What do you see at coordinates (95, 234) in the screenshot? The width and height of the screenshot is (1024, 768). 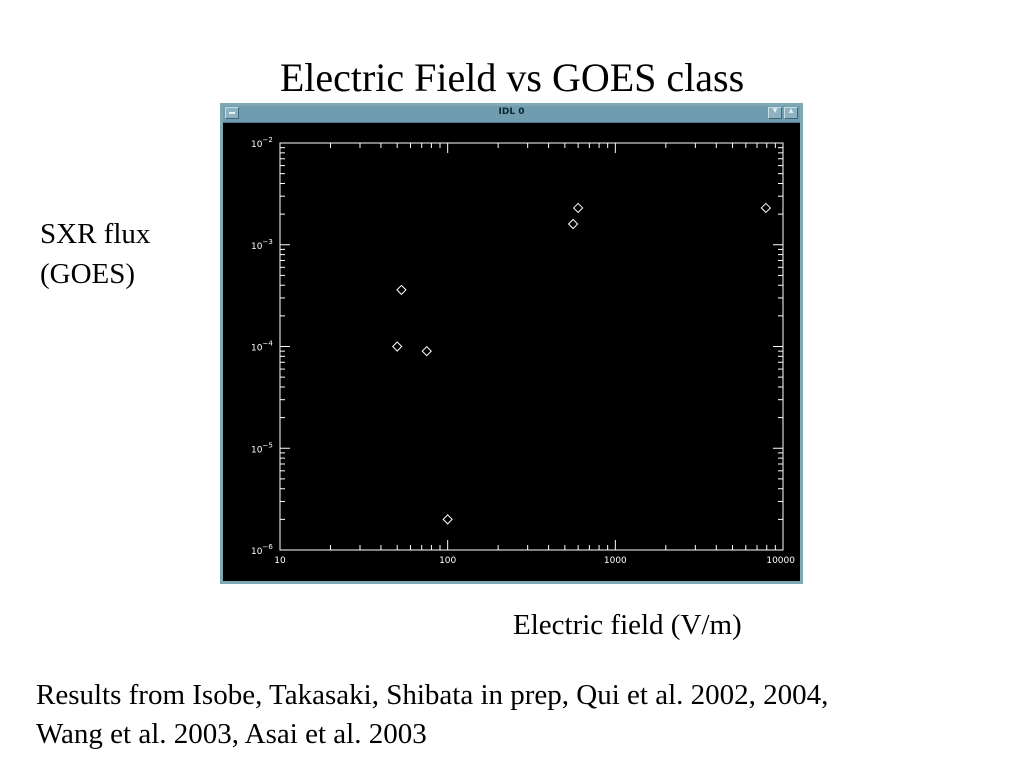 I see `y-axis-caption-line1: SXR flux` at bounding box center [95, 234].